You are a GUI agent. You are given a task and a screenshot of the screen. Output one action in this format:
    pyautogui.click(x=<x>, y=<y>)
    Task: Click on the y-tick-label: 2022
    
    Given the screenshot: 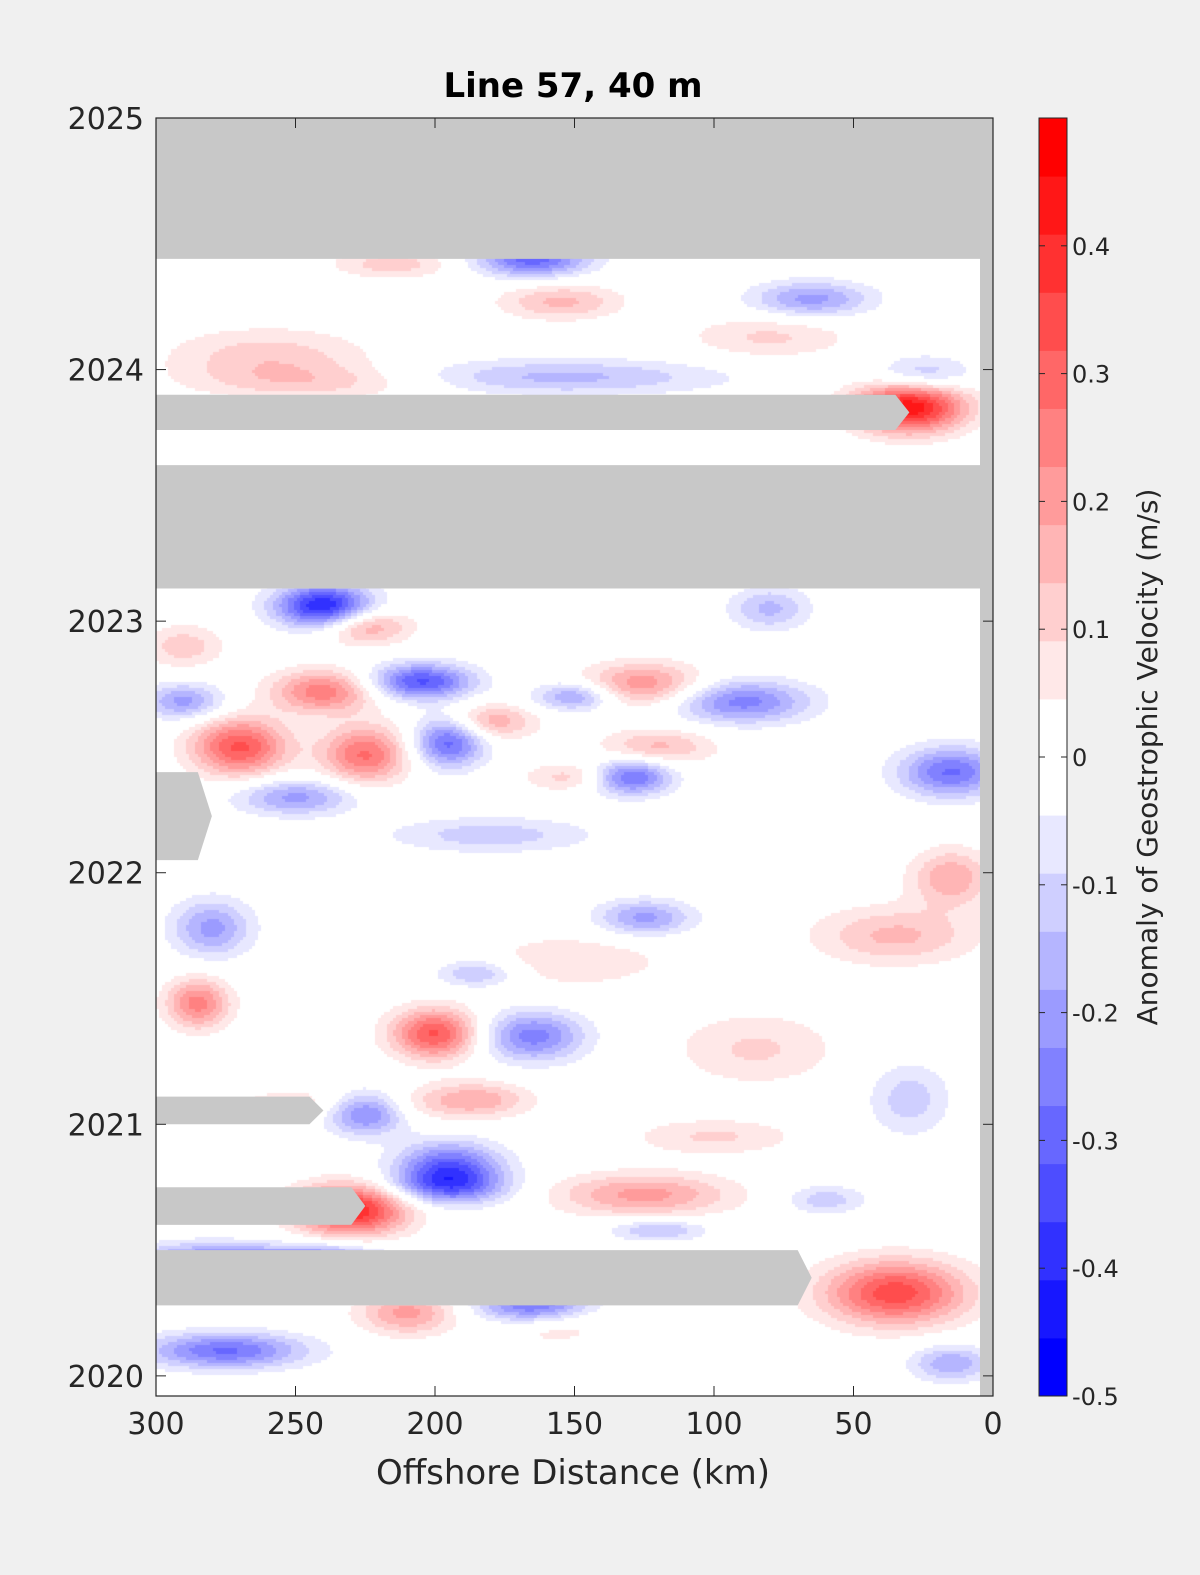 What is the action you would take?
    pyautogui.click(x=106, y=874)
    